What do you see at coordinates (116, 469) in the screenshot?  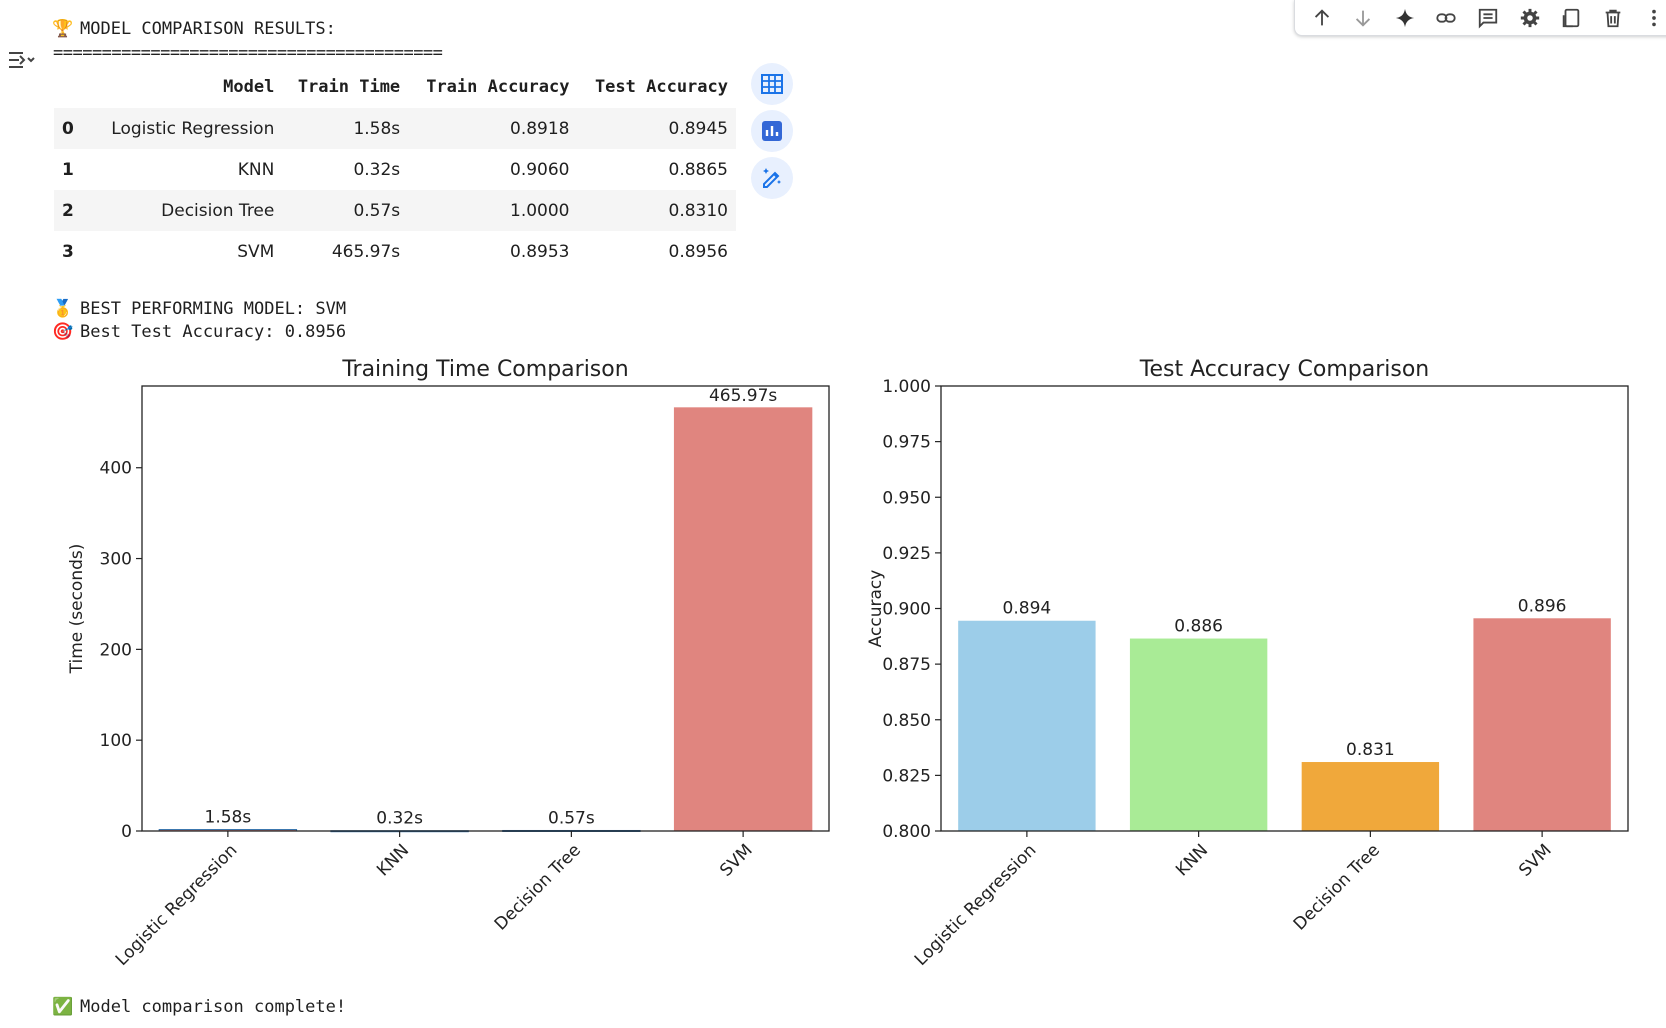 I see `y-tick-label: 400` at bounding box center [116, 469].